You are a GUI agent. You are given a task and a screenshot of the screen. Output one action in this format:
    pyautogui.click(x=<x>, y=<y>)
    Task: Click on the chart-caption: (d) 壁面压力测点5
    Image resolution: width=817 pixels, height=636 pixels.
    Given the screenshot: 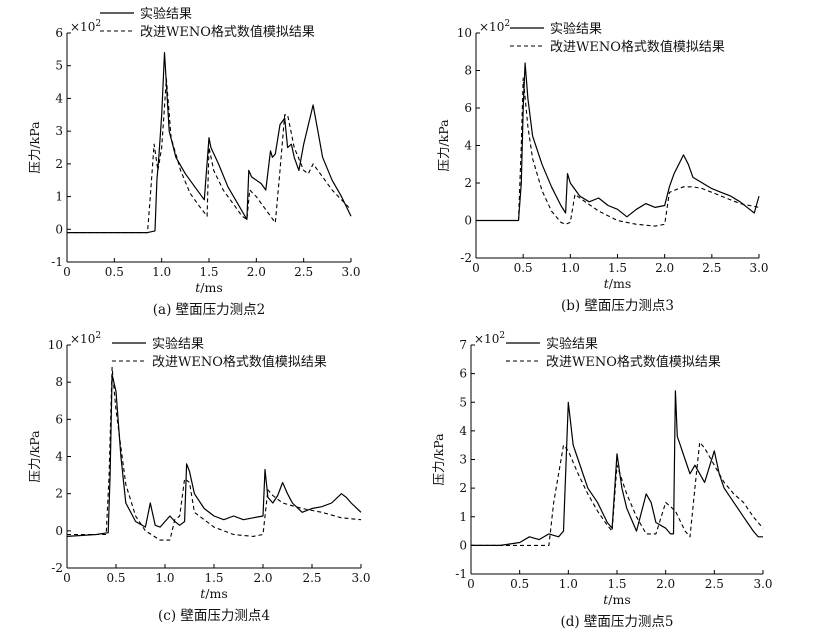 What is the action you would take?
    pyautogui.click(x=616, y=622)
    